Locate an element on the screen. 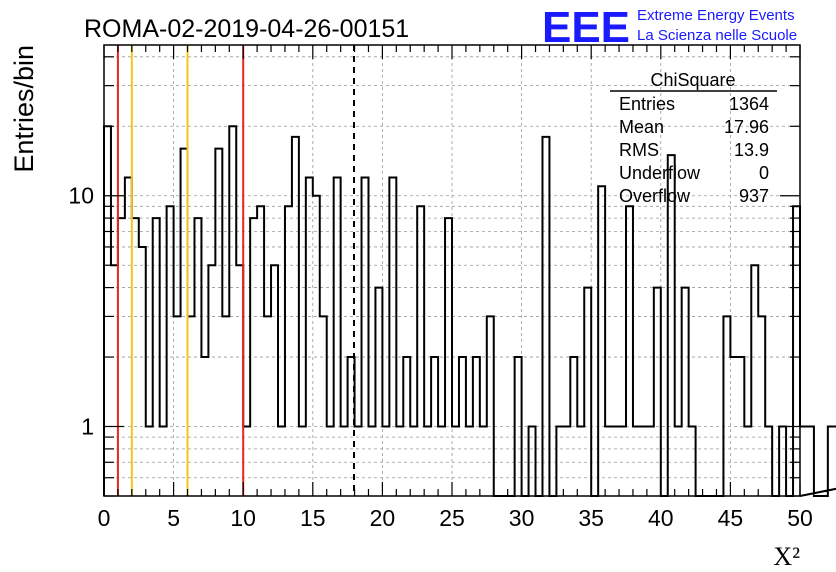 This screenshot has width=836, height=572. x-tick-label: 10 is located at coordinates (243, 518).